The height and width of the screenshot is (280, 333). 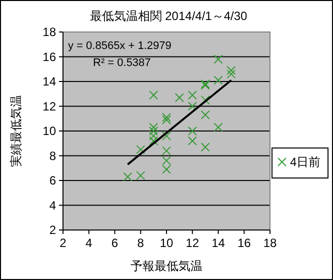 What do you see at coordinates (49, 81) in the screenshot?
I see `y-tick-label: 14` at bounding box center [49, 81].